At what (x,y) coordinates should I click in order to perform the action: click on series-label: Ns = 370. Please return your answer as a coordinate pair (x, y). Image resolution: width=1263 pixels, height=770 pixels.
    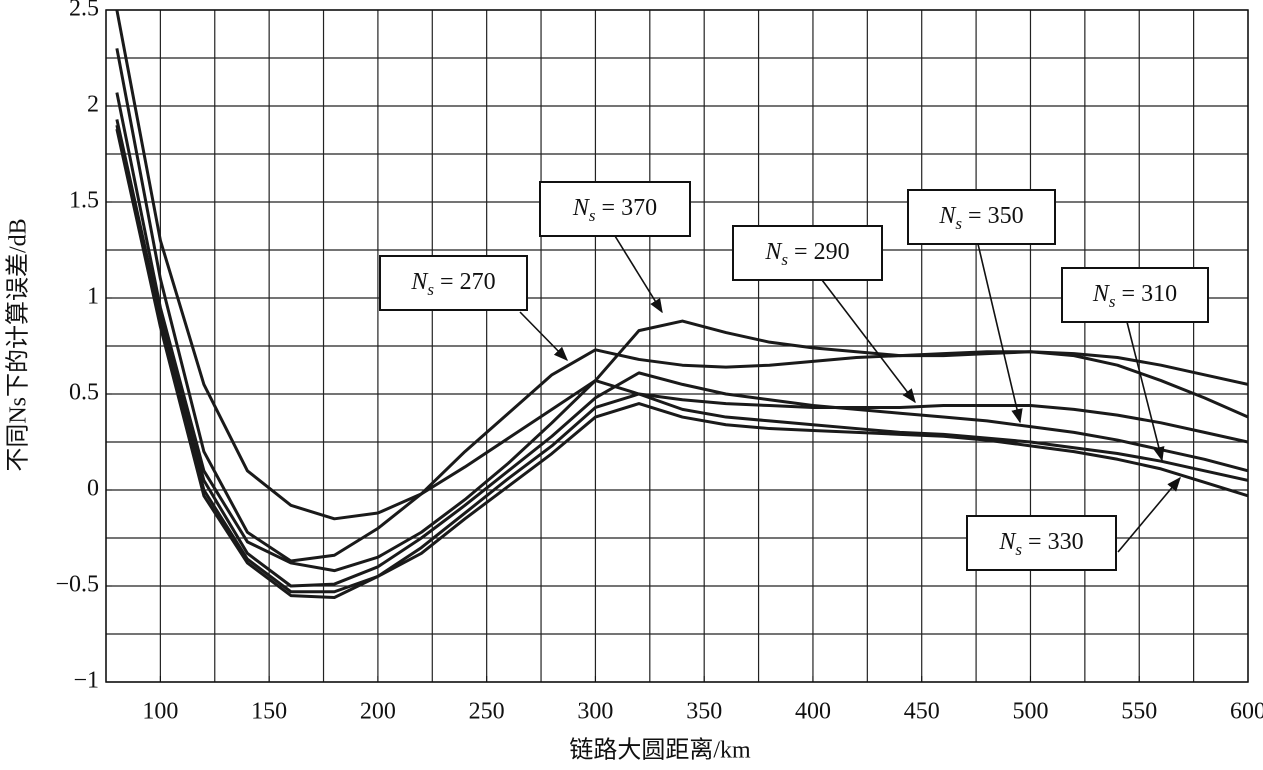
    Looking at the image, I should click on (614, 210).